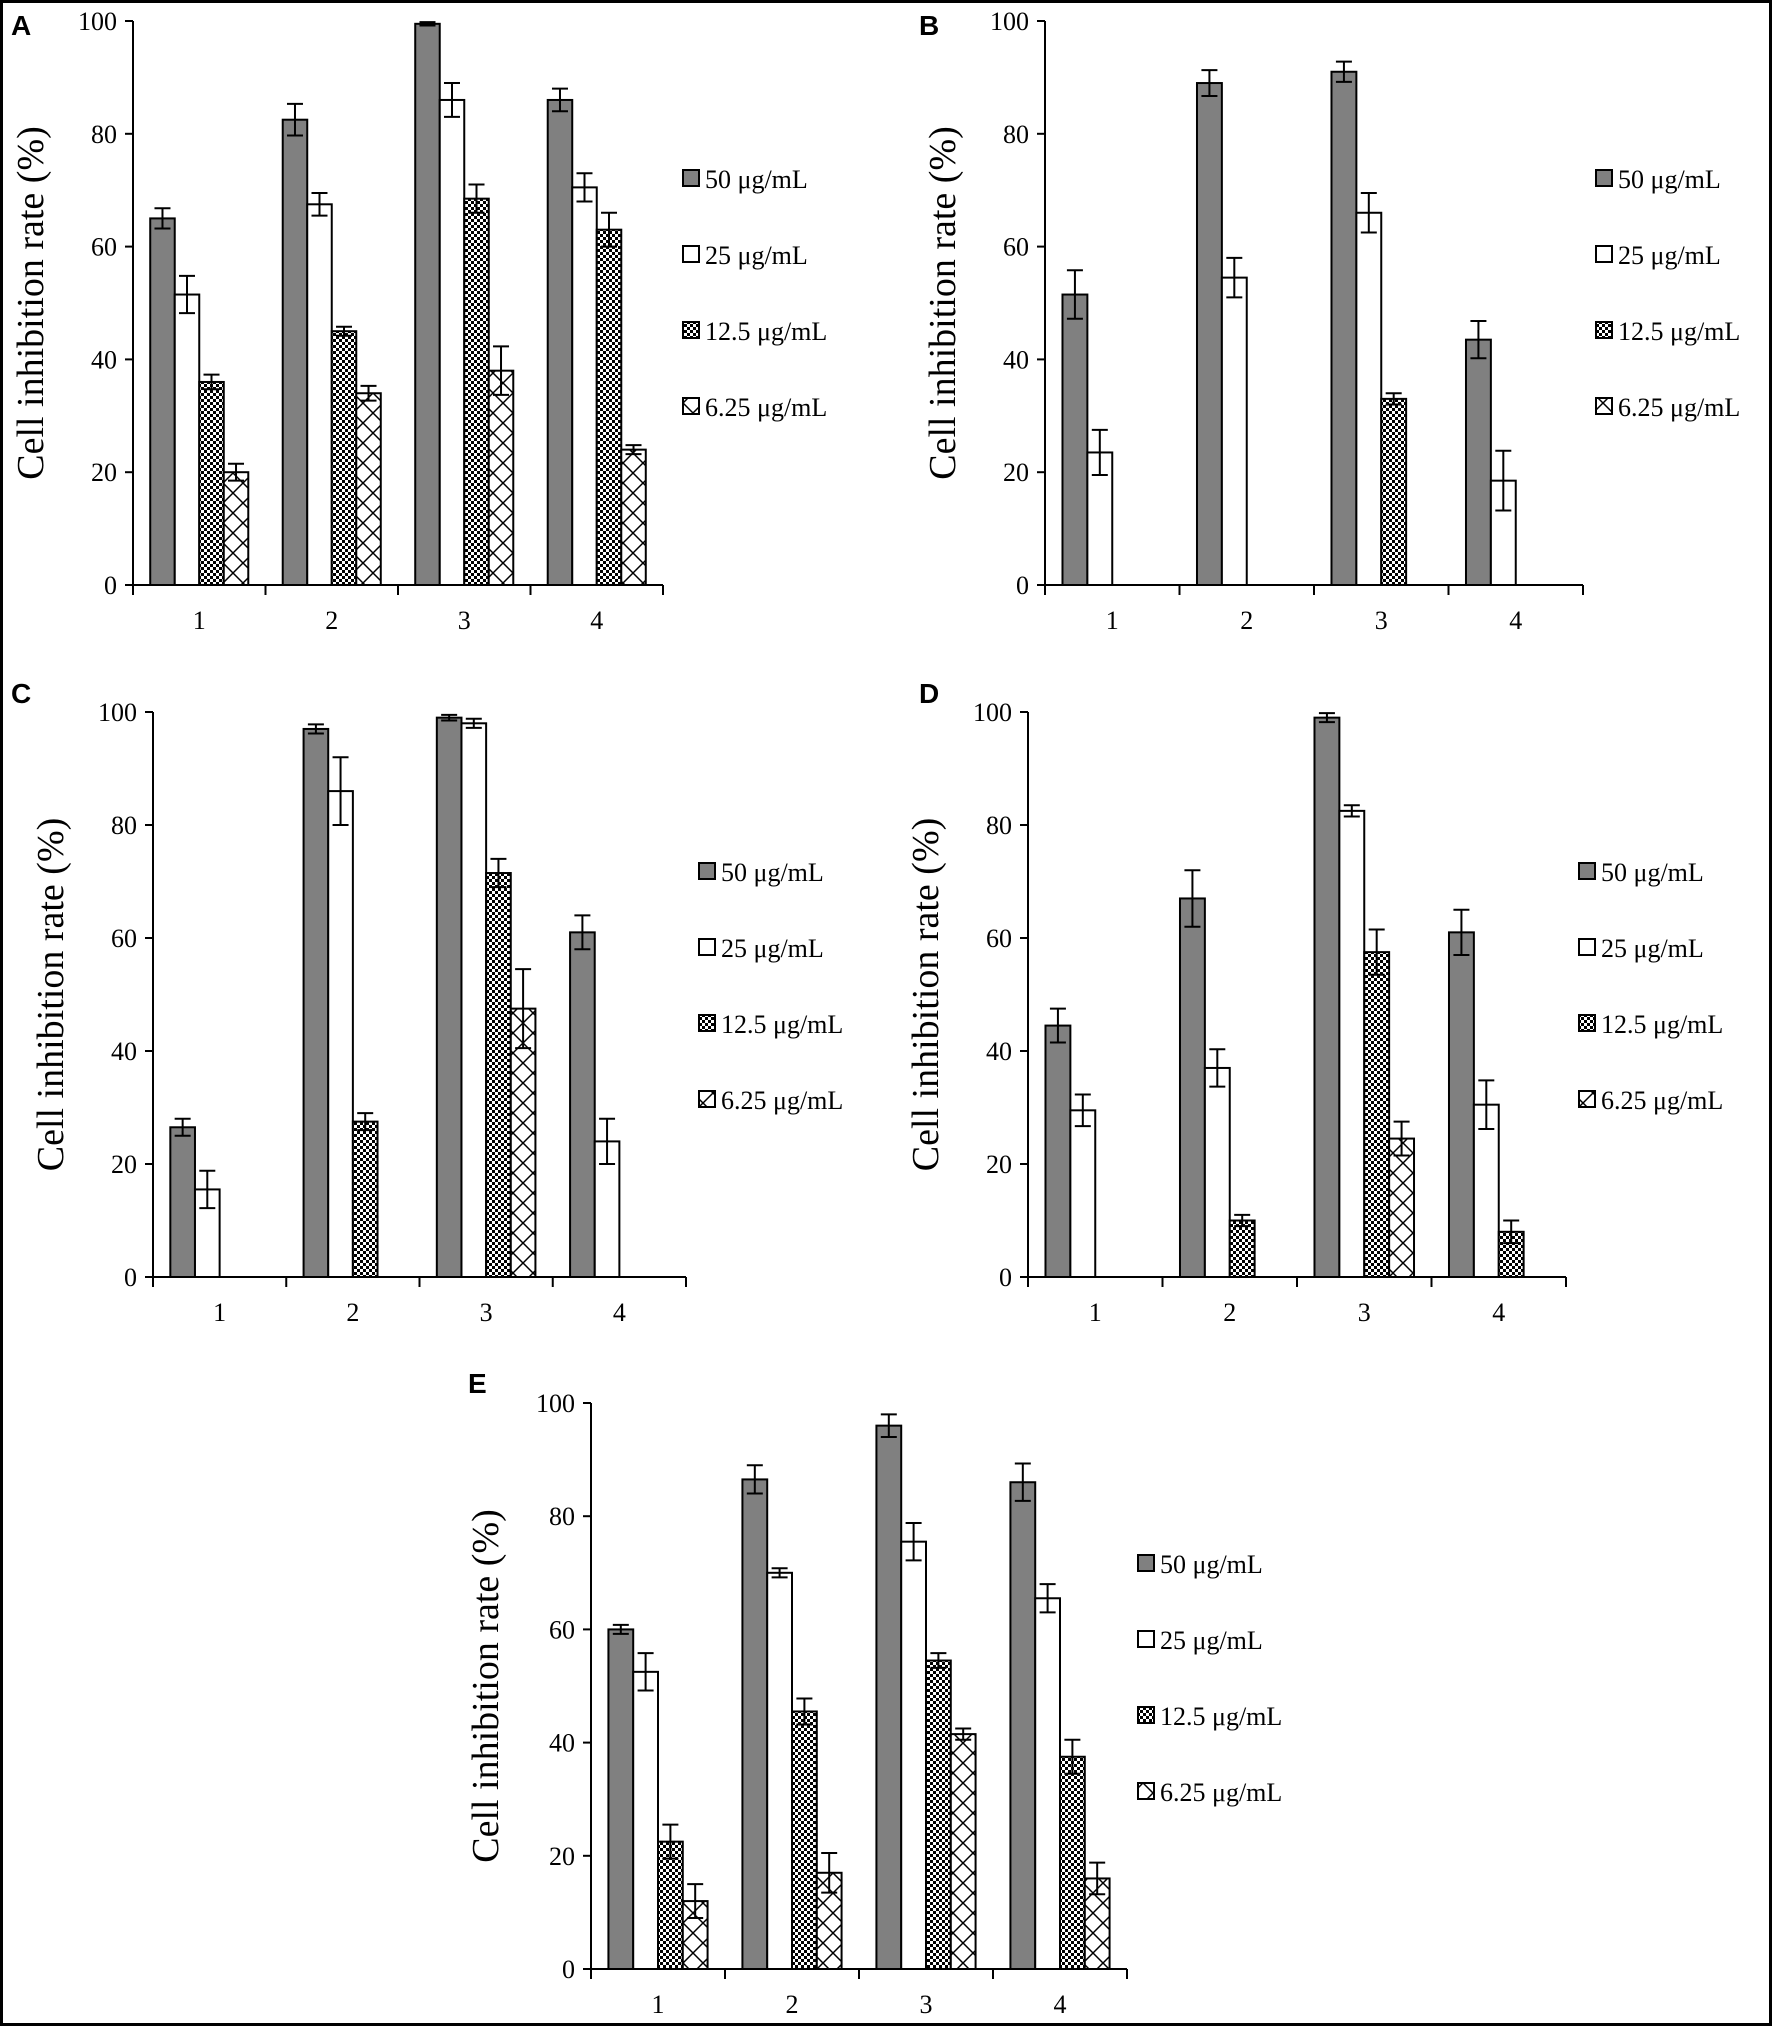 The width and height of the screenshot is (1772, 2026). What do you see at coordinates (474, 1000) in the screenshot?
I see `bar-C-3-white` at bounding box center [474, 1000].